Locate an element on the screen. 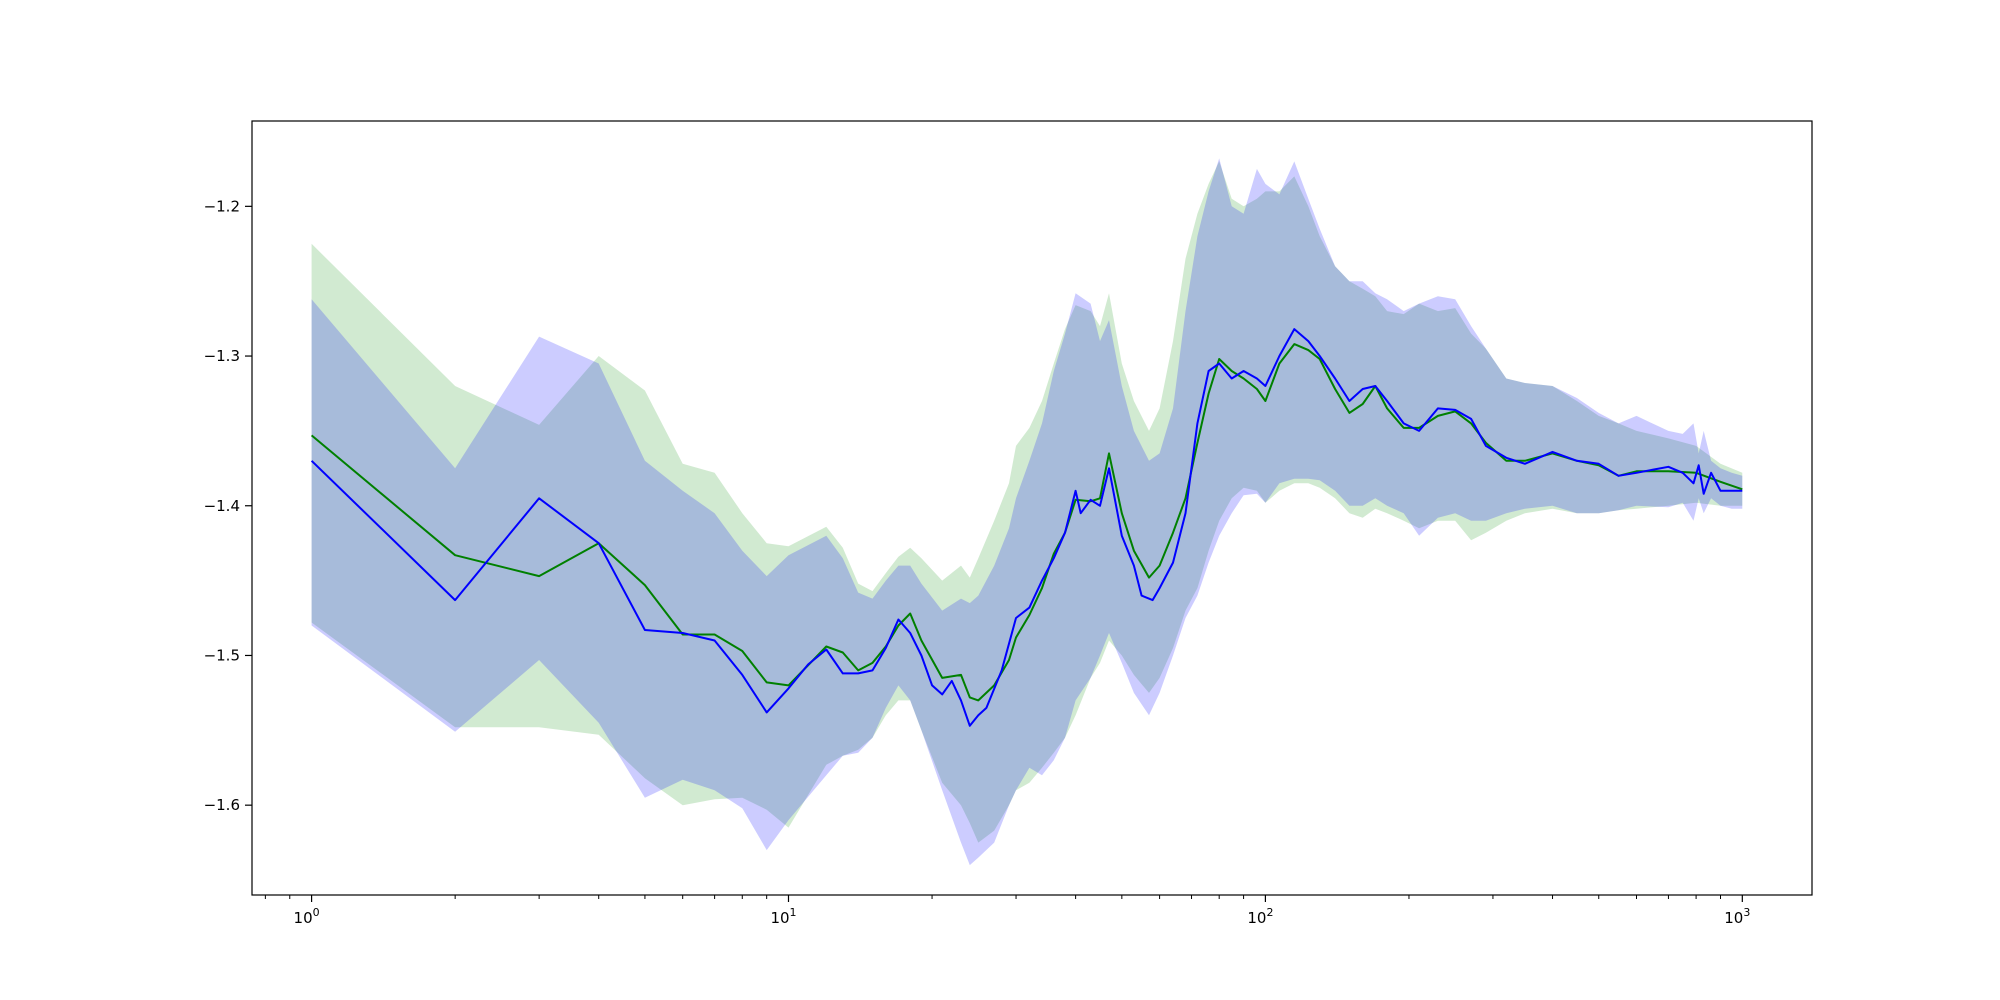  y-tick-label: −1.5 is located at coordinates (222, 655).